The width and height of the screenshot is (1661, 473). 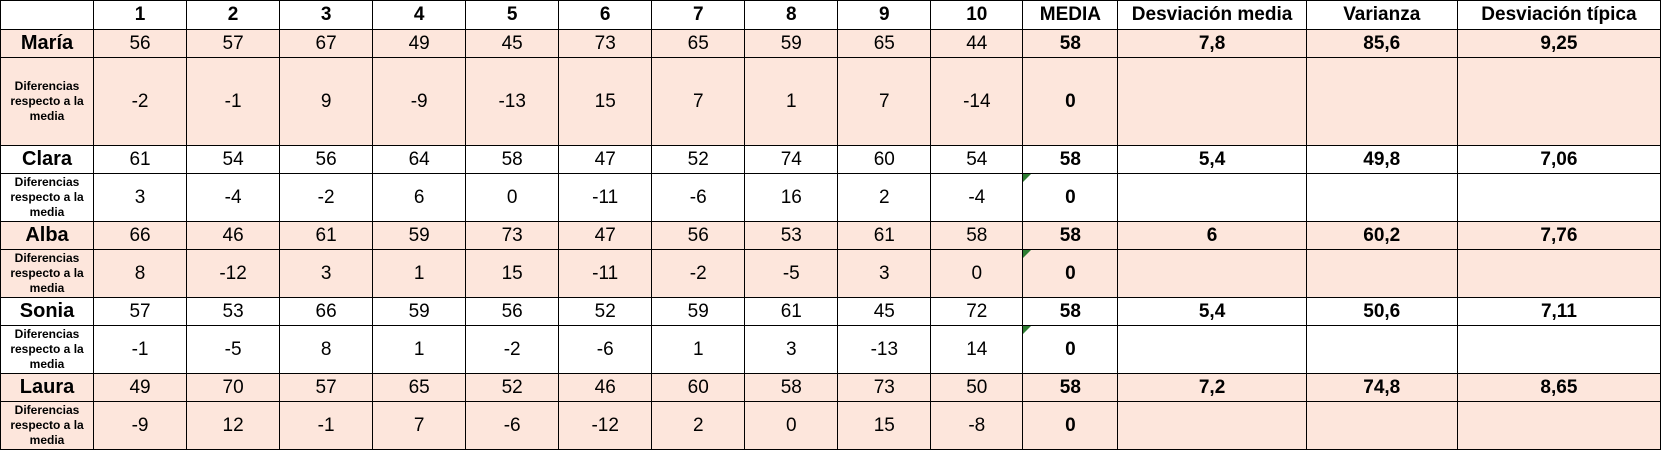 What do you see at coordinates (977, 349) in the screenshot?
I see `difference-cell: 14` at bounding box center [977, 349].